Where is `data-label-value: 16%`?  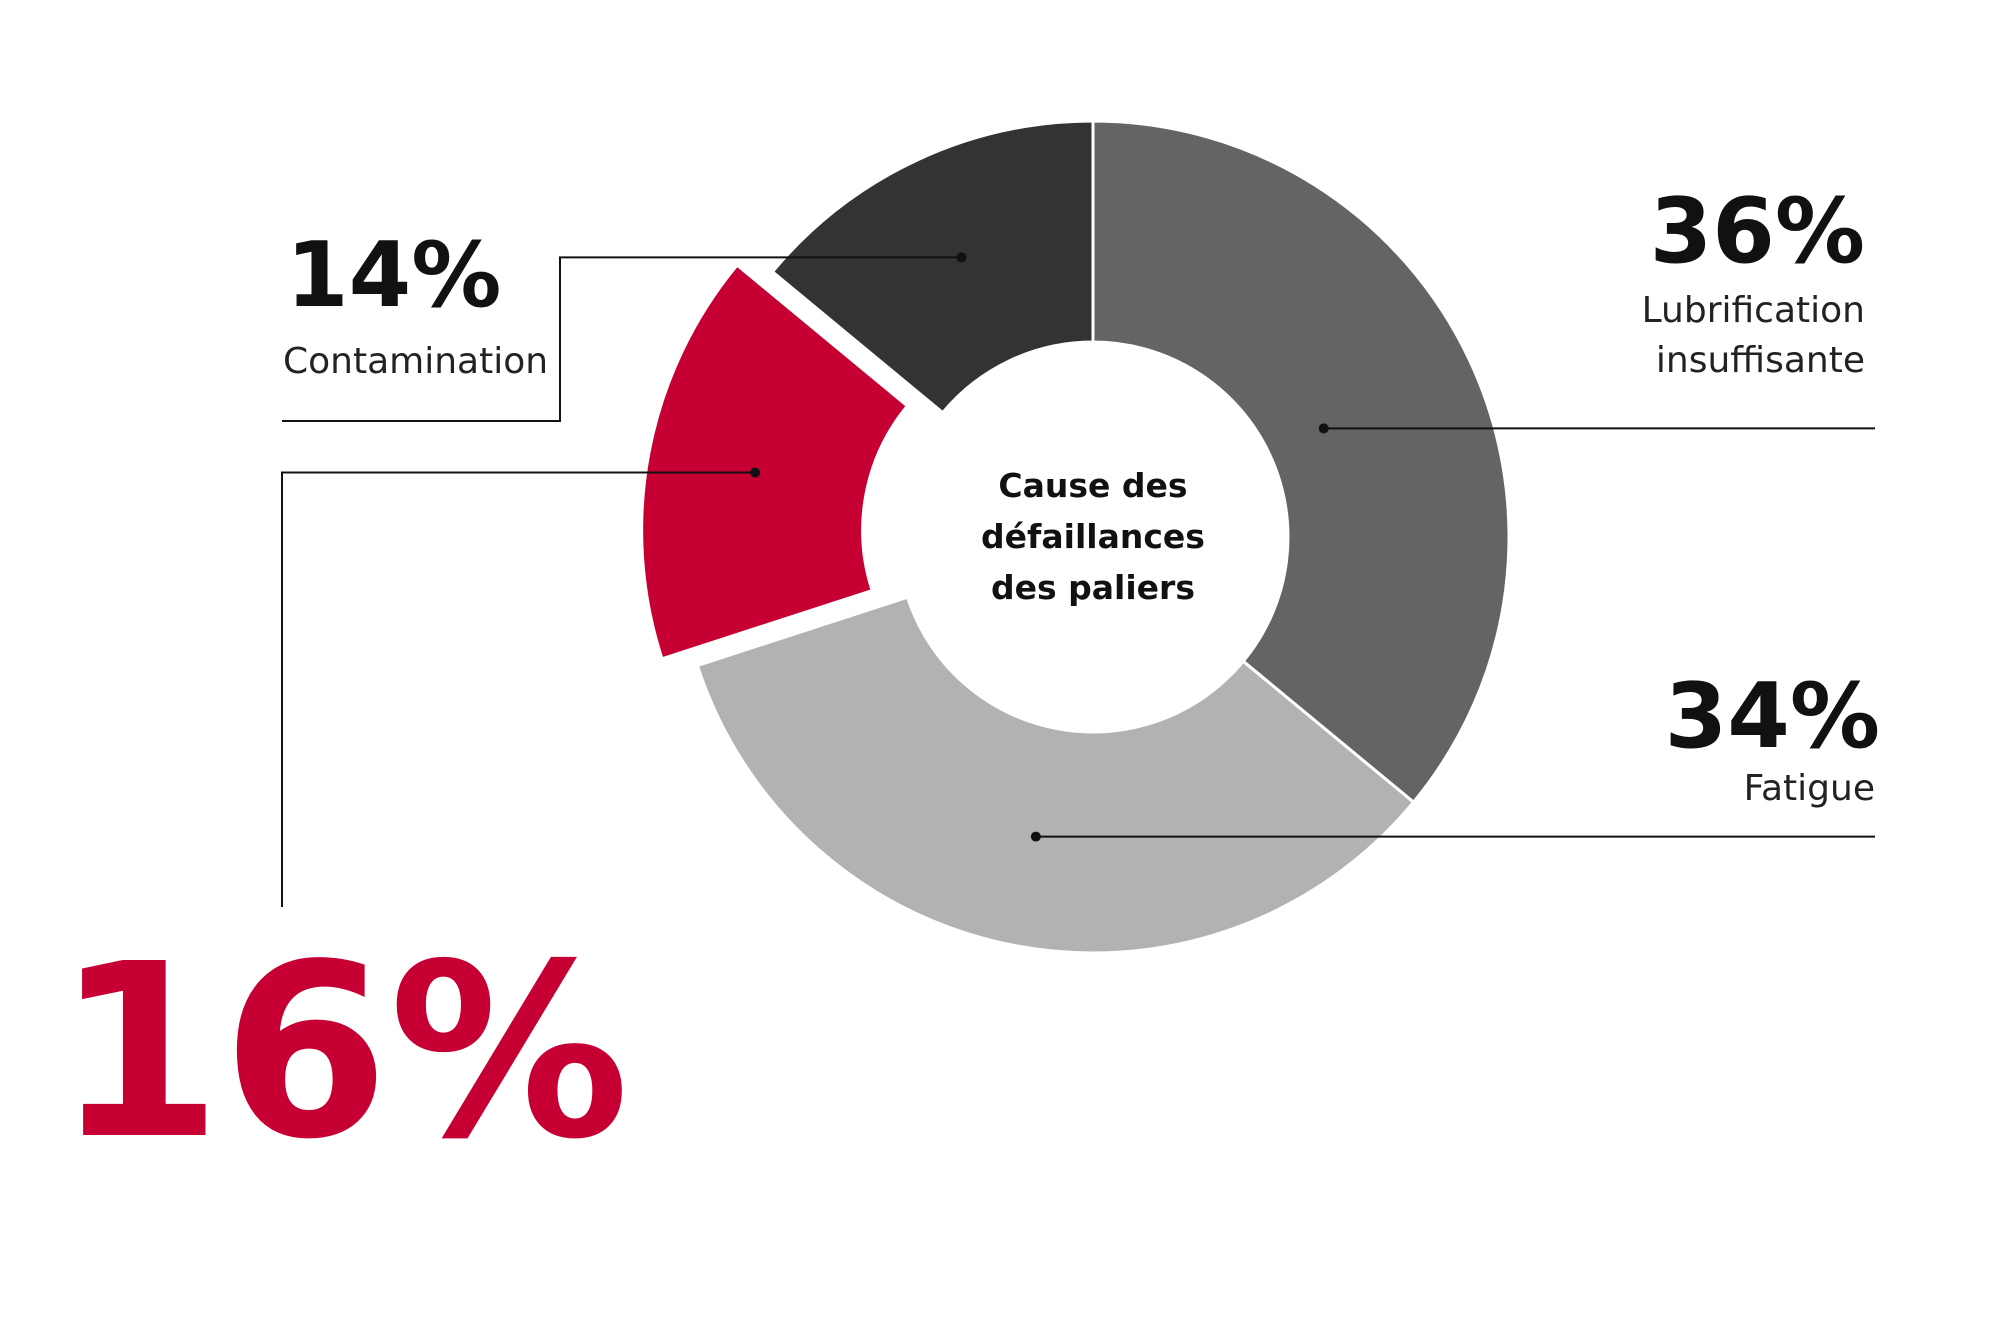 data-label-value: 16% is located at coordinates (342, 1052).